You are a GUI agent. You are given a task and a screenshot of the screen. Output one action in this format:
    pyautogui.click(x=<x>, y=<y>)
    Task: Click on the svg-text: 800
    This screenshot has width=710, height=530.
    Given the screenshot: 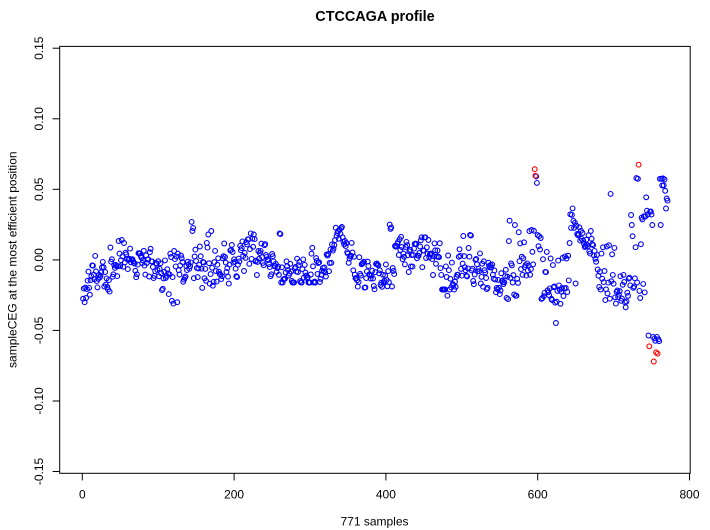 What is the action you would take?
    pyautogui.click(x=689, y=494)
    